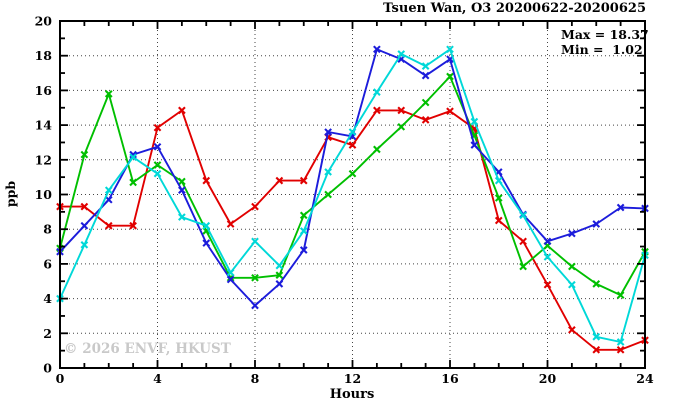 The image size is (674, 413). Describe the element at coordinates (47, 229) in the screenshot. I see `y-tick-label: 8` at that location.